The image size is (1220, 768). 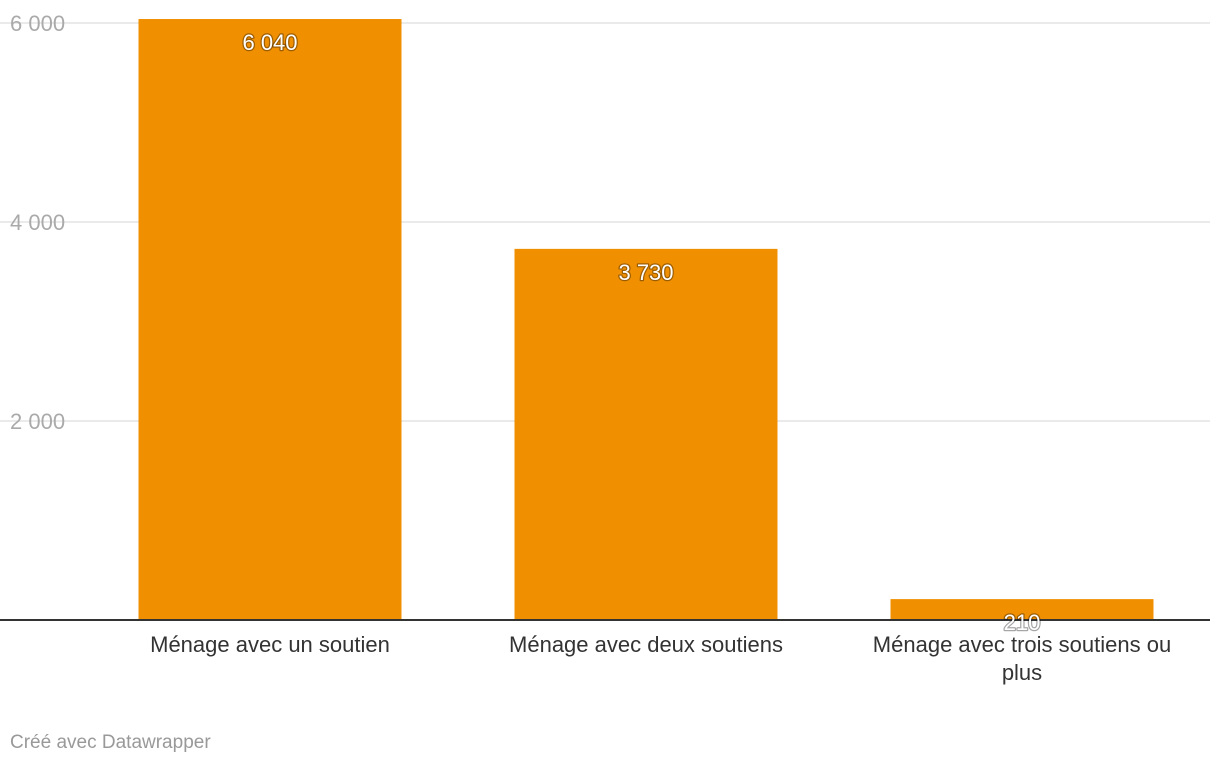 I want to click on y-tick-label: 4 000, so click(x=37, y=222).